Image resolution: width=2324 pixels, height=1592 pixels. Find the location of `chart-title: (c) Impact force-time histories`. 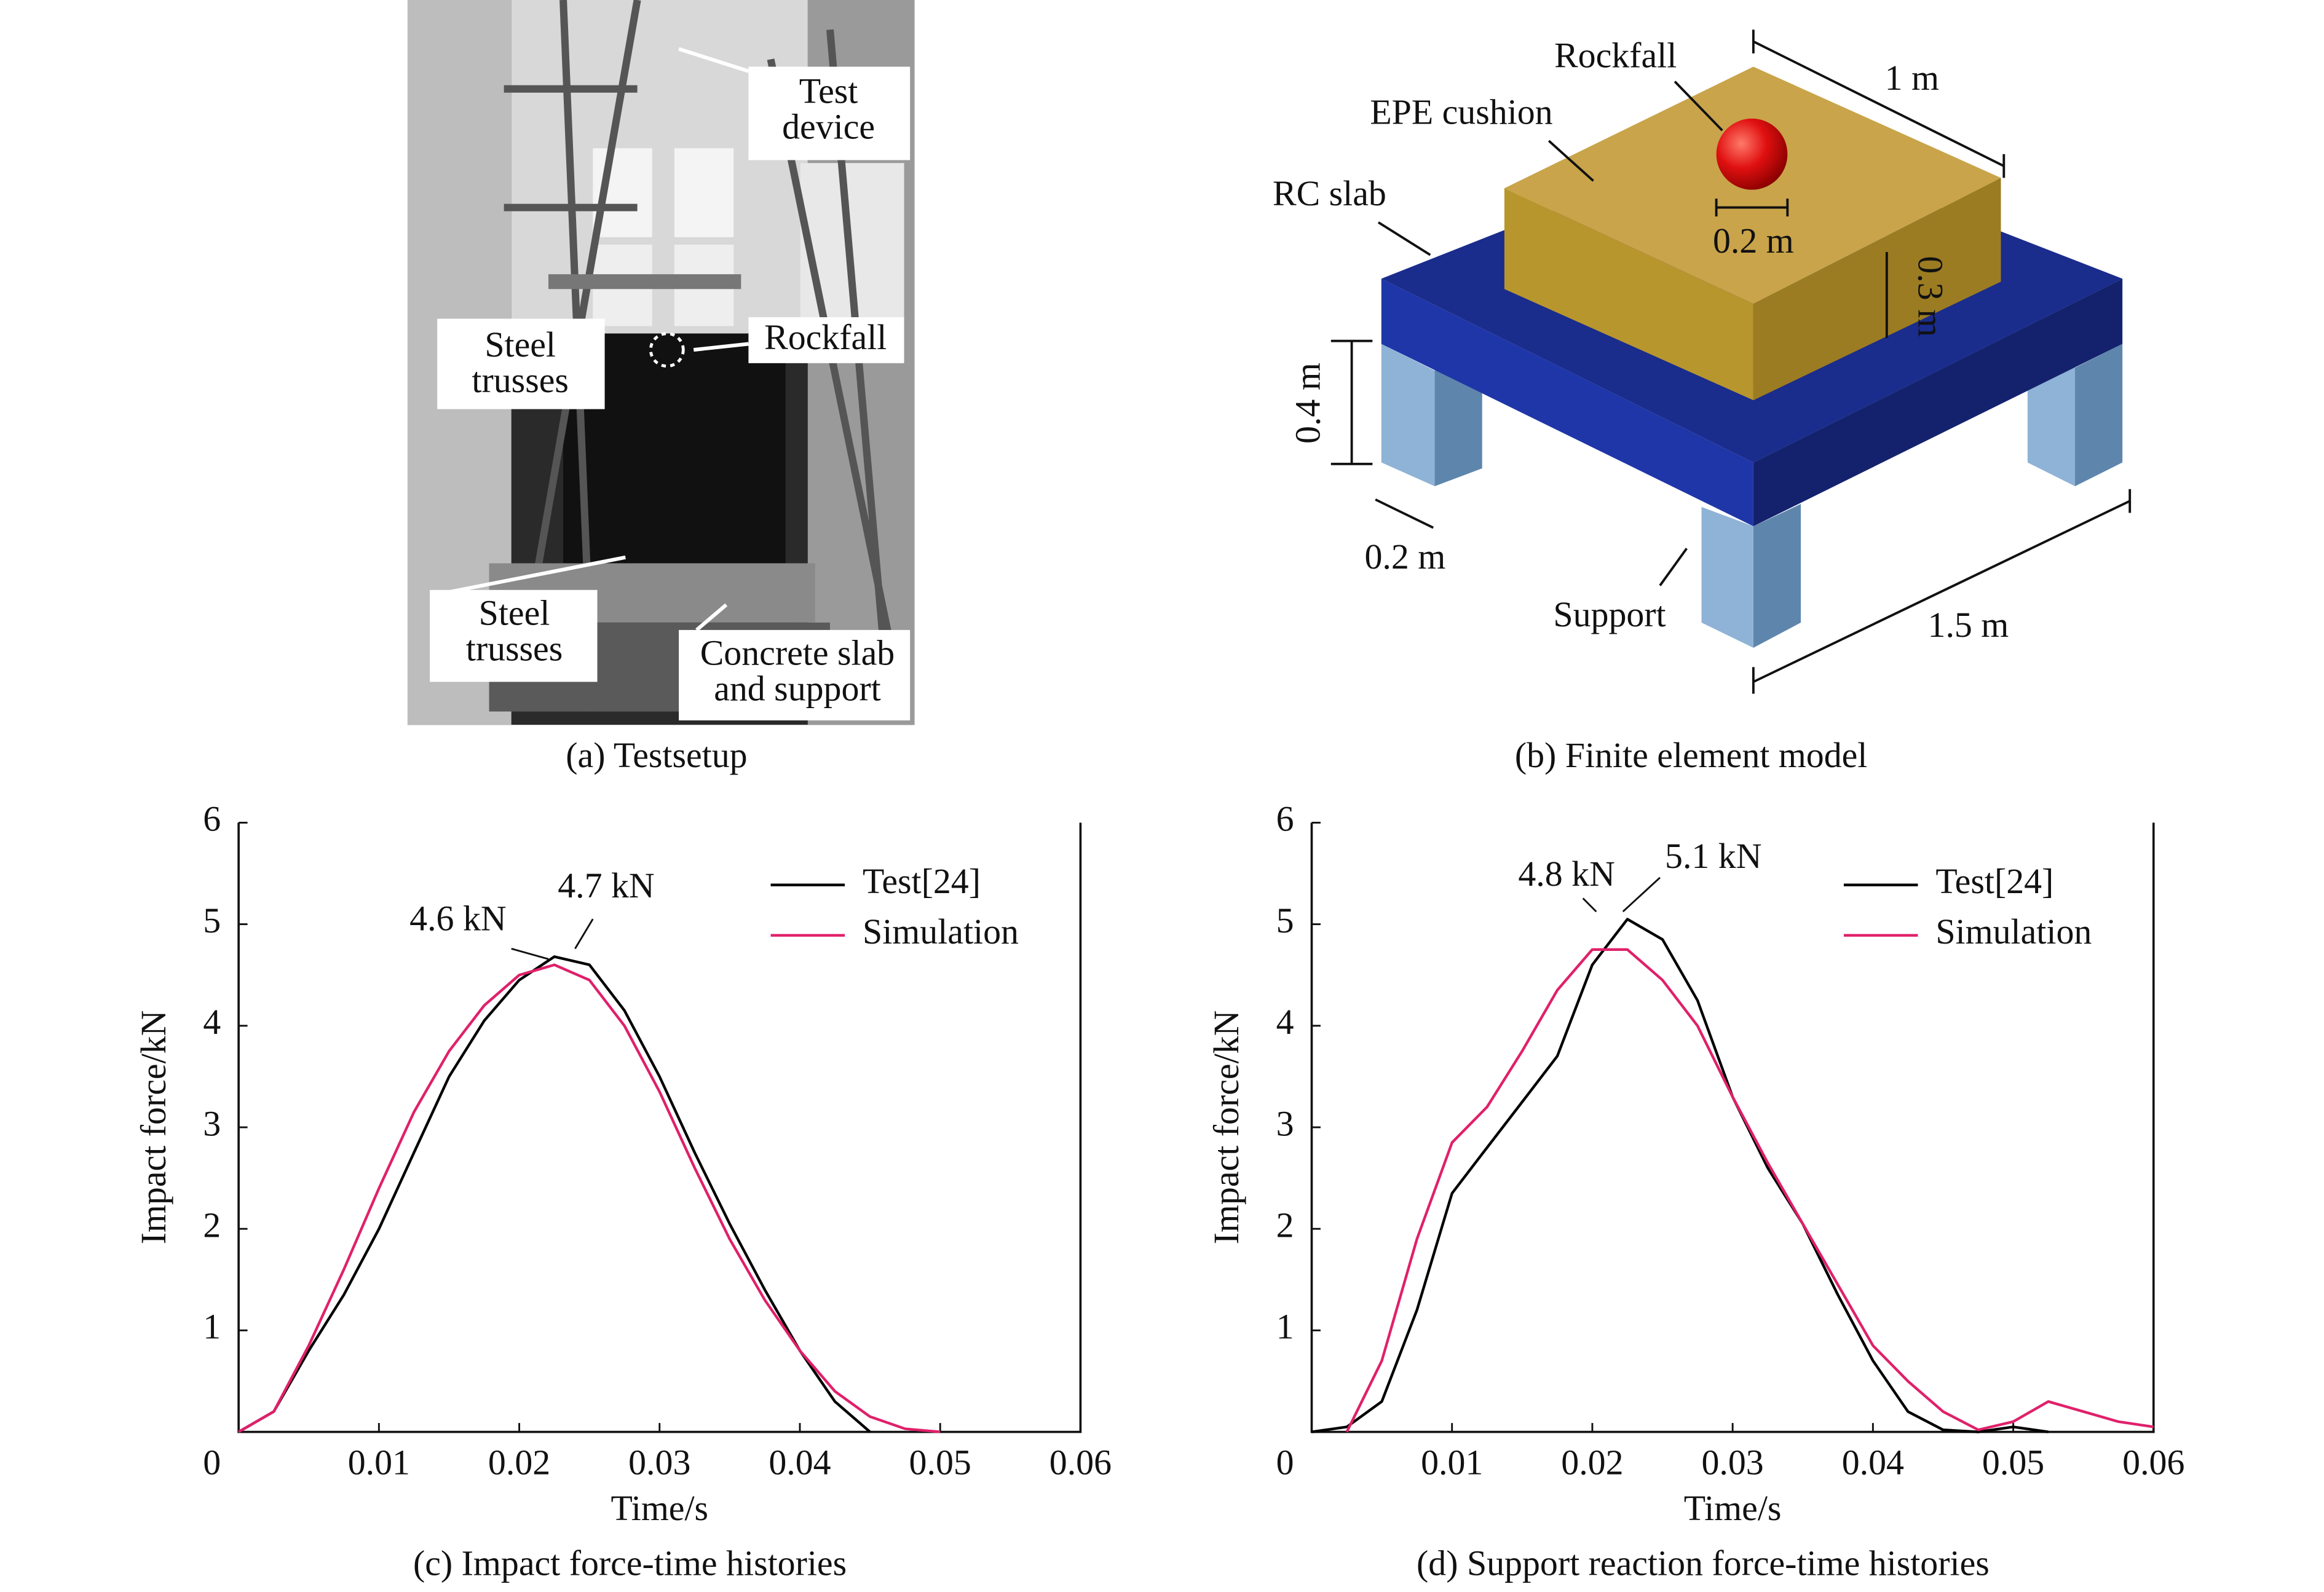

chart-title: (c) Impact force-time histories is located at coordinates (630, 1563).